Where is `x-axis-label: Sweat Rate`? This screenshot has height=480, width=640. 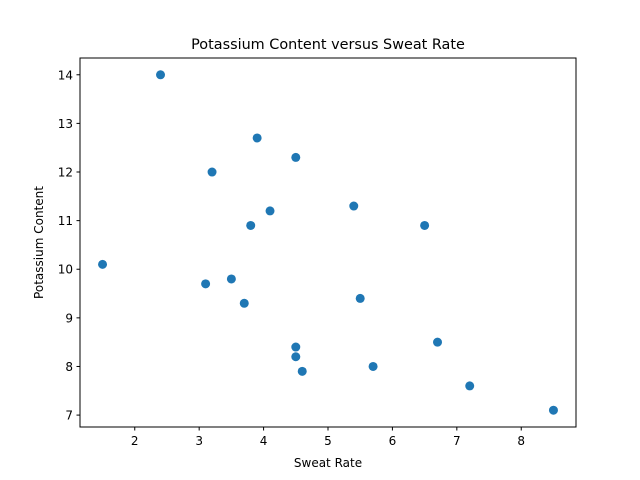 x-axis-label: Sweat Rate is located at coordinates (328, 463).